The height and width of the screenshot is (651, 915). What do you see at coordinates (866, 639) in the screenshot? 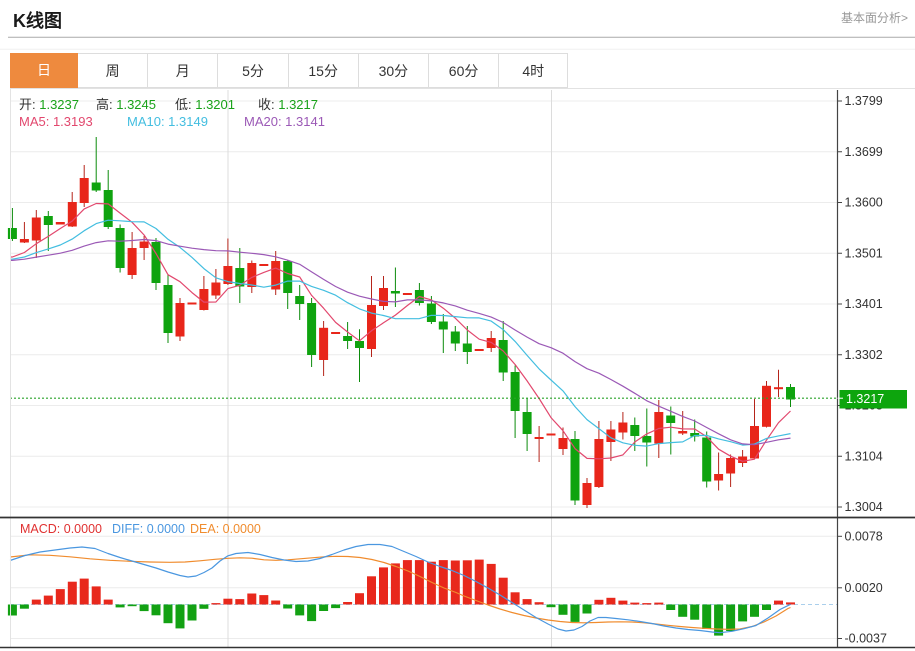
I see `svg-text: -0.0037` at bounding box center [866, 639].